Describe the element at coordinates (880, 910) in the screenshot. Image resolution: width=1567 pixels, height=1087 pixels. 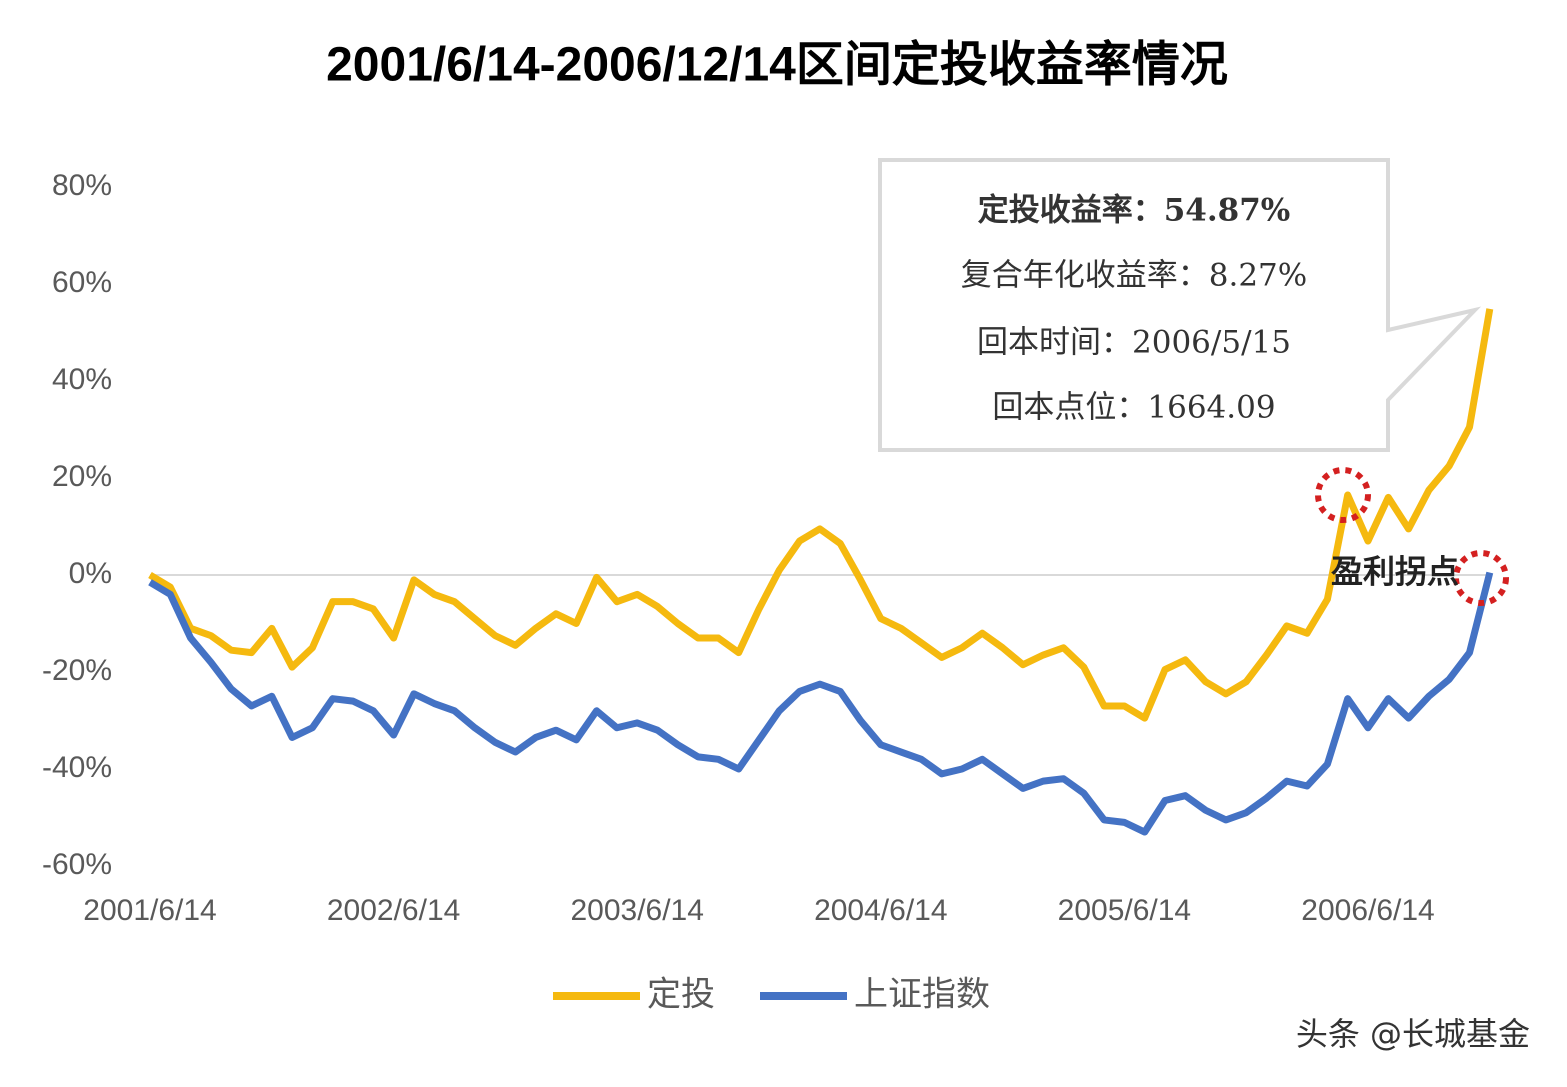
I see `x-tick-label: 2004/6/14` at that location.